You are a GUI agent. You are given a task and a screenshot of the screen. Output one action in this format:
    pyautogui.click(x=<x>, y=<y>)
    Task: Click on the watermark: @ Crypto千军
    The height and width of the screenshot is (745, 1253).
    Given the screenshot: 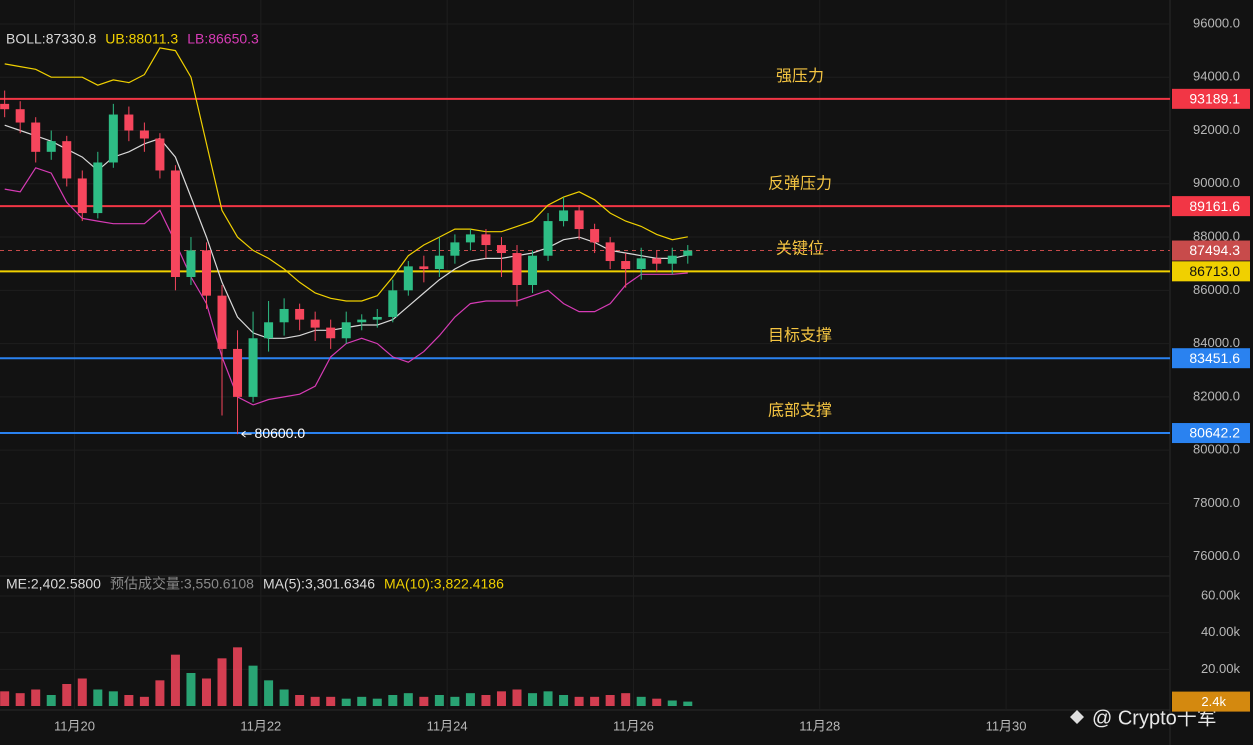 What is the action you would take?
    pyautogui.click(x=1143, y=717)
    